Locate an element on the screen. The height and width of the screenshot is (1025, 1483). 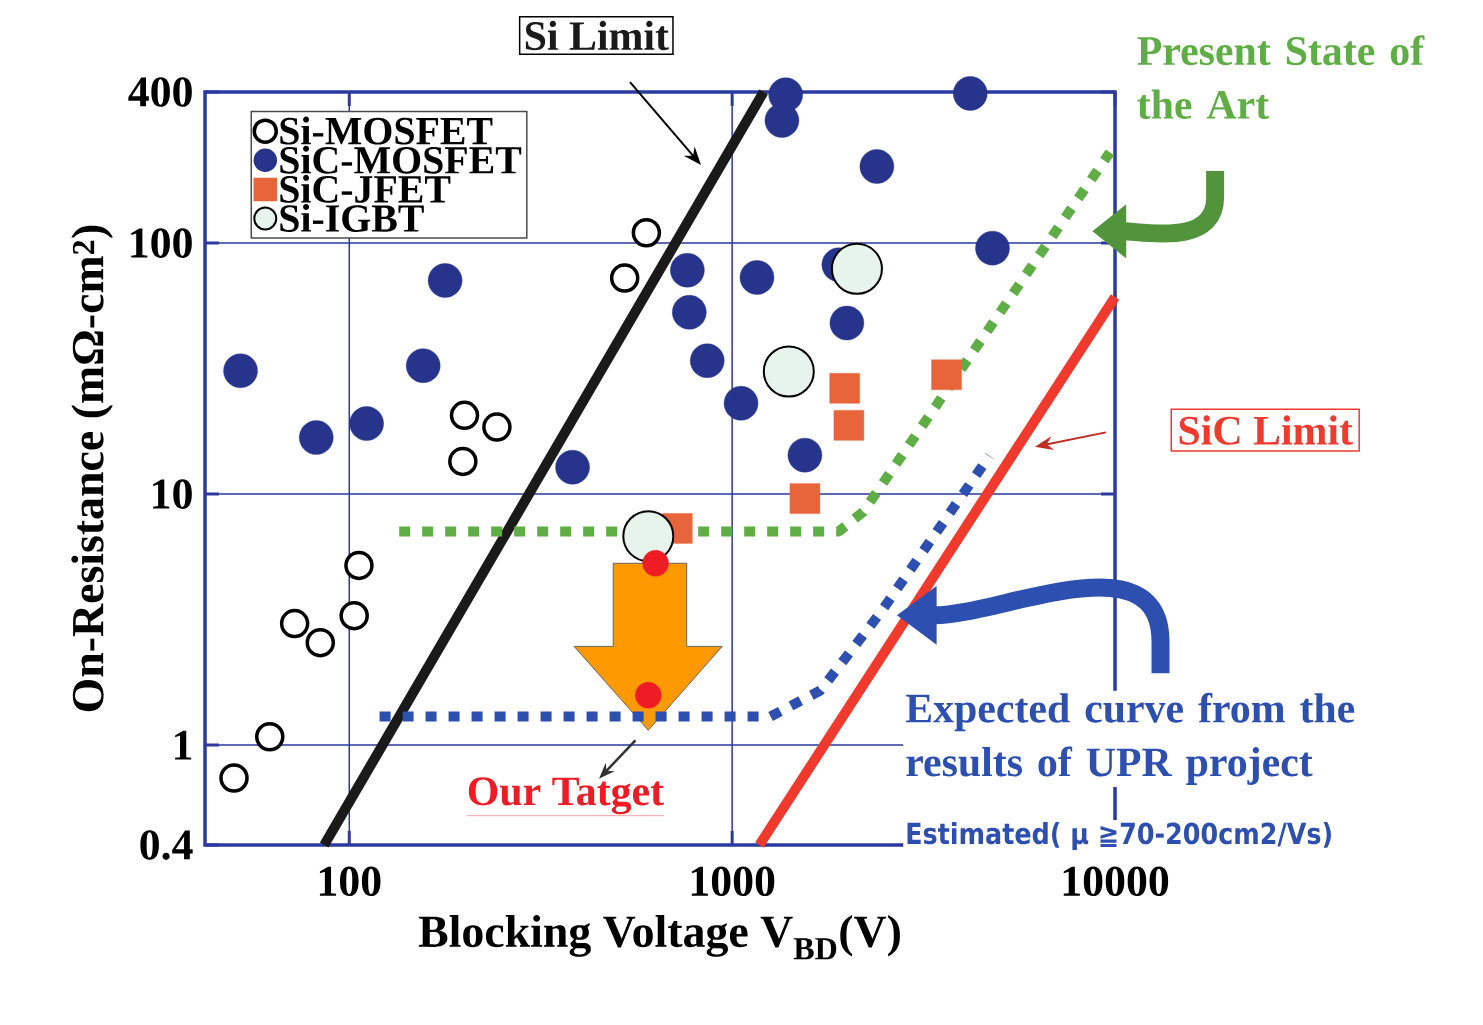
series-label: Present State of the Art is located at coordinates (1281, 77).